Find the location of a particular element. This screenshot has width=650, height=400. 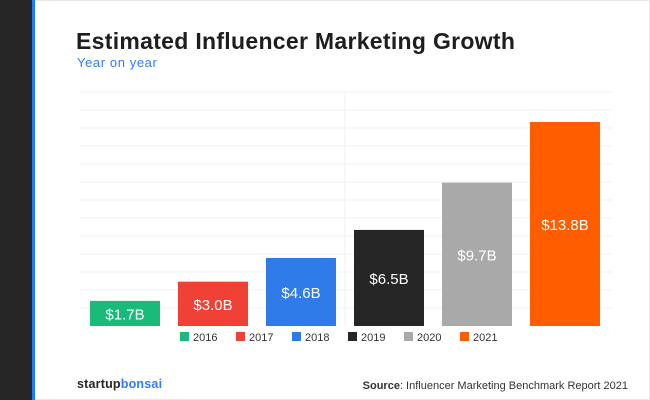

brand-logo-part2: bonsai is located at coordinates (141, 384).